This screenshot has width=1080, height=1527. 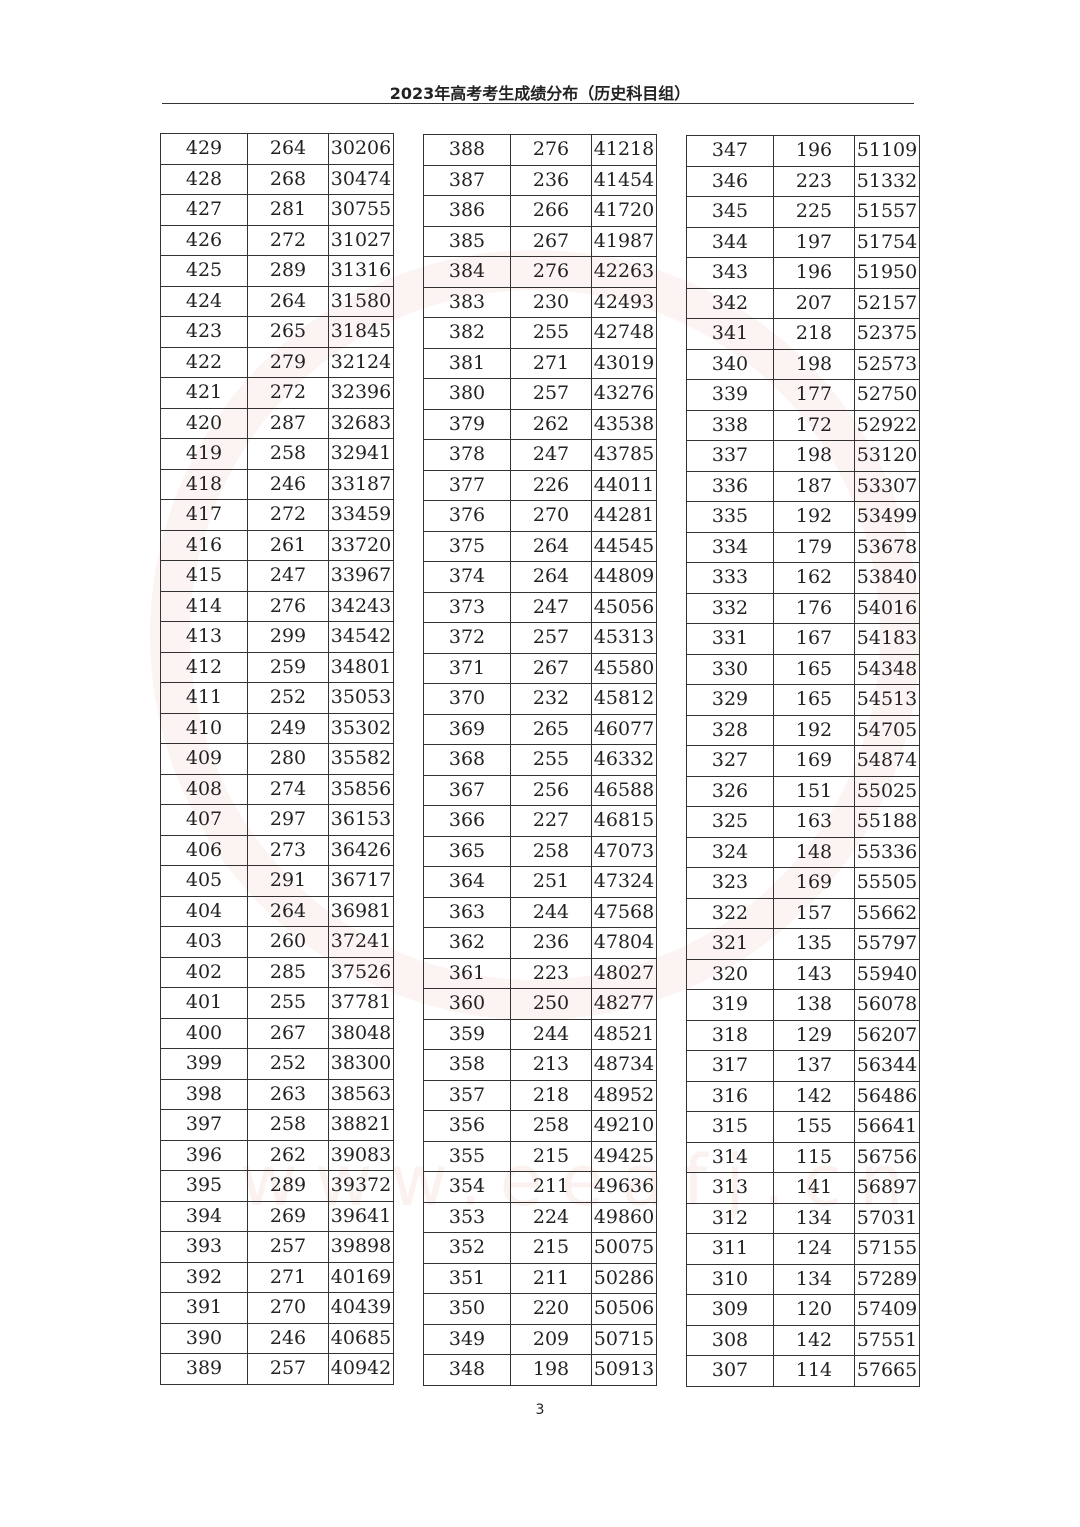 I want to click on score-cell: 316, so click(x=730, y=1096).